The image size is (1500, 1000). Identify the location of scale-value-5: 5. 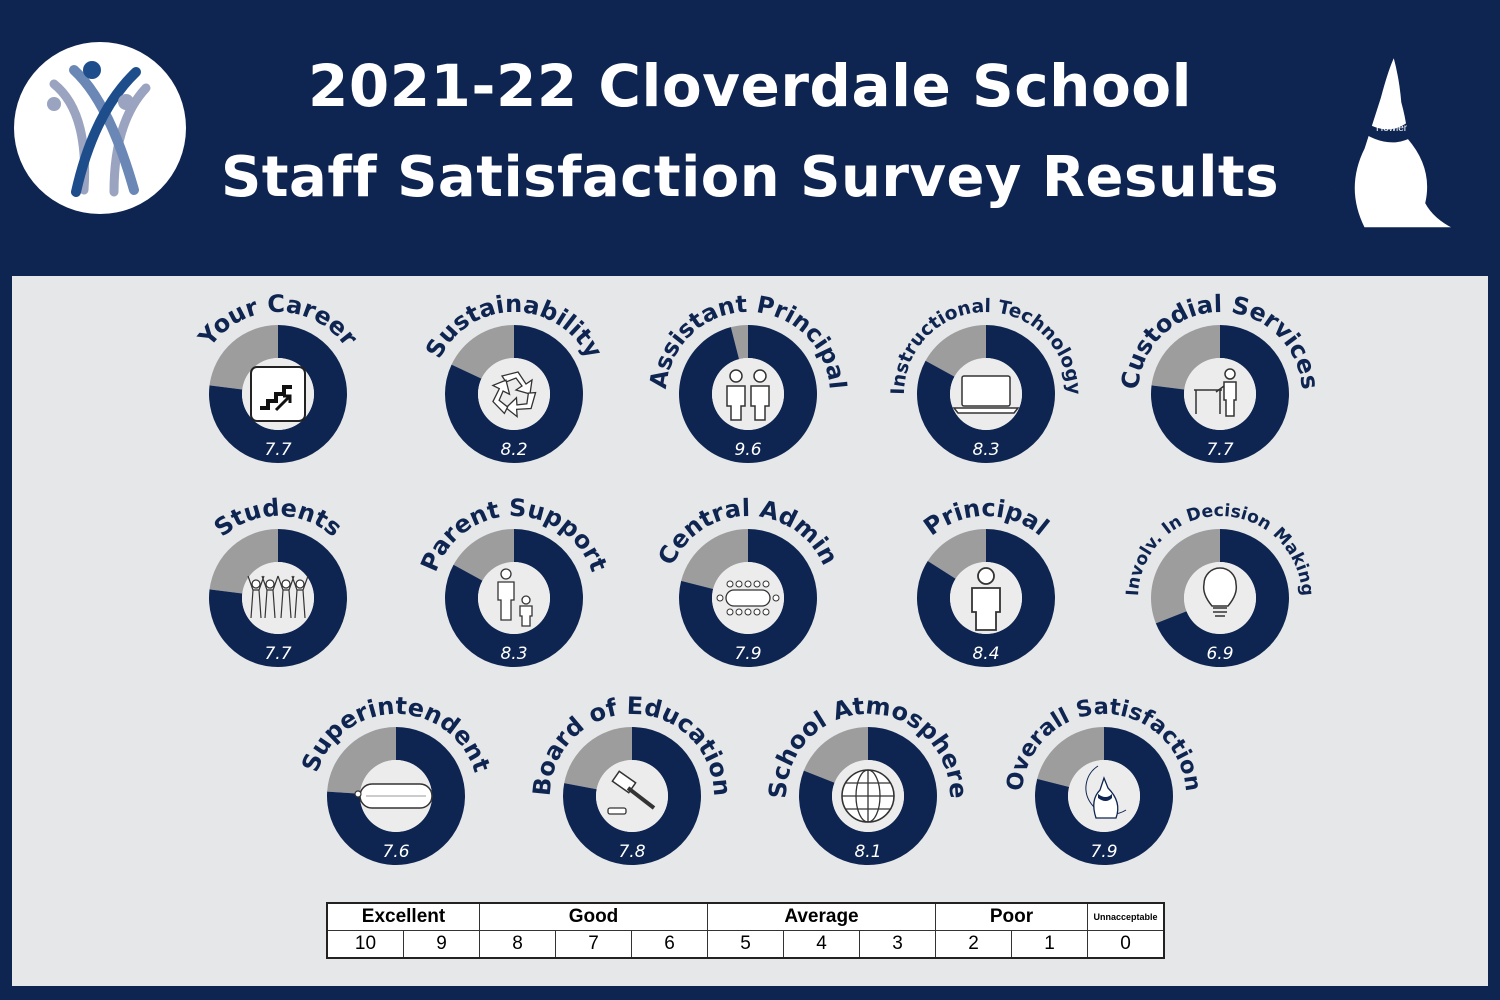
(745, 944).